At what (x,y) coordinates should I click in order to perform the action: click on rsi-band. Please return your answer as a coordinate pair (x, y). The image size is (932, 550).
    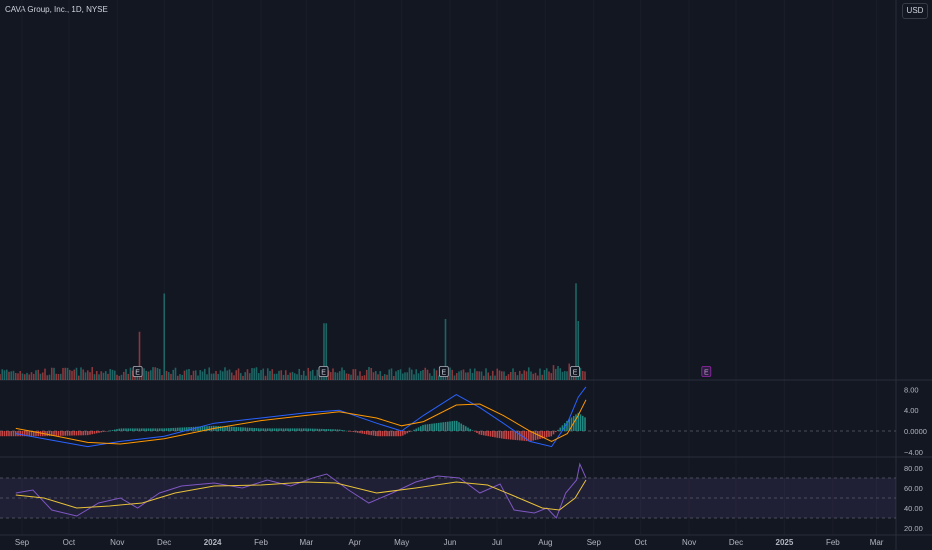
    Looking at the image, I should click on (448, 498).